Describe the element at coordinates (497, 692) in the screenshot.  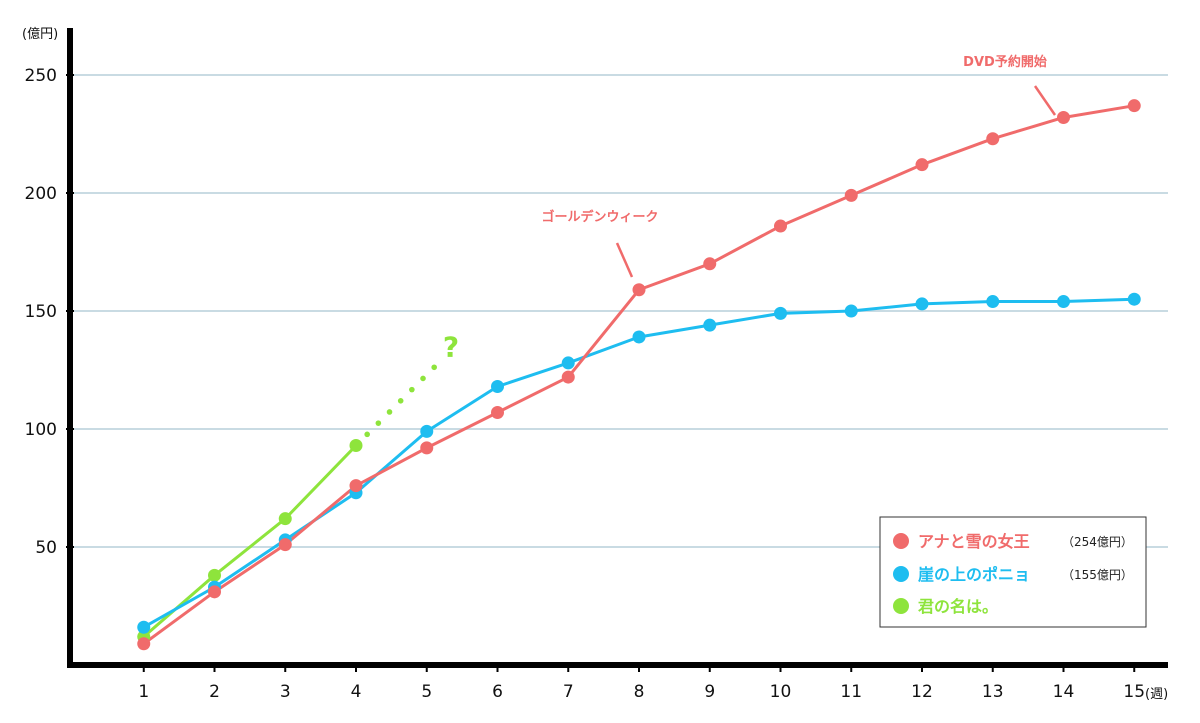
I see `x-tick-label: 6` at that location.